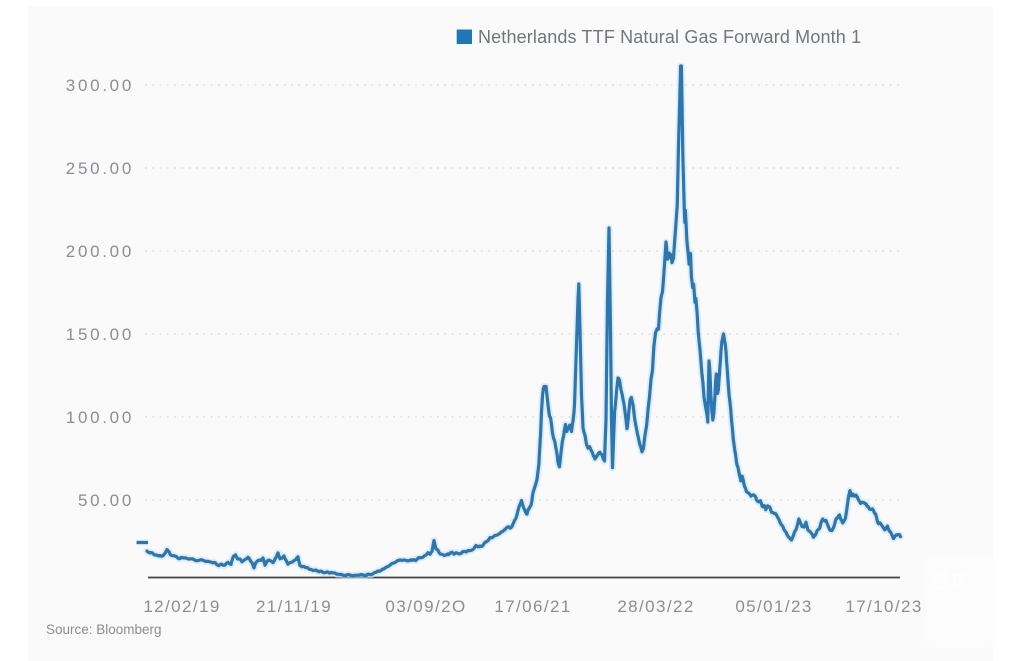  What do you see at coordinates (100, 251) in the screenshot?
I see `svg-text: 200.00` at bounding box center [100, 251].